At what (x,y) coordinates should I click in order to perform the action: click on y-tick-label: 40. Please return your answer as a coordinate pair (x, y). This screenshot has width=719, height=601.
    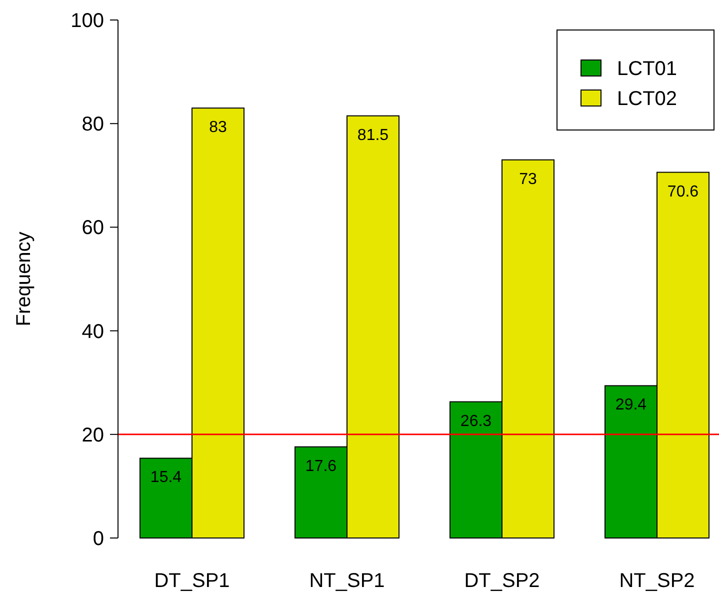
    Looking at the image, I should click on (93, 331).